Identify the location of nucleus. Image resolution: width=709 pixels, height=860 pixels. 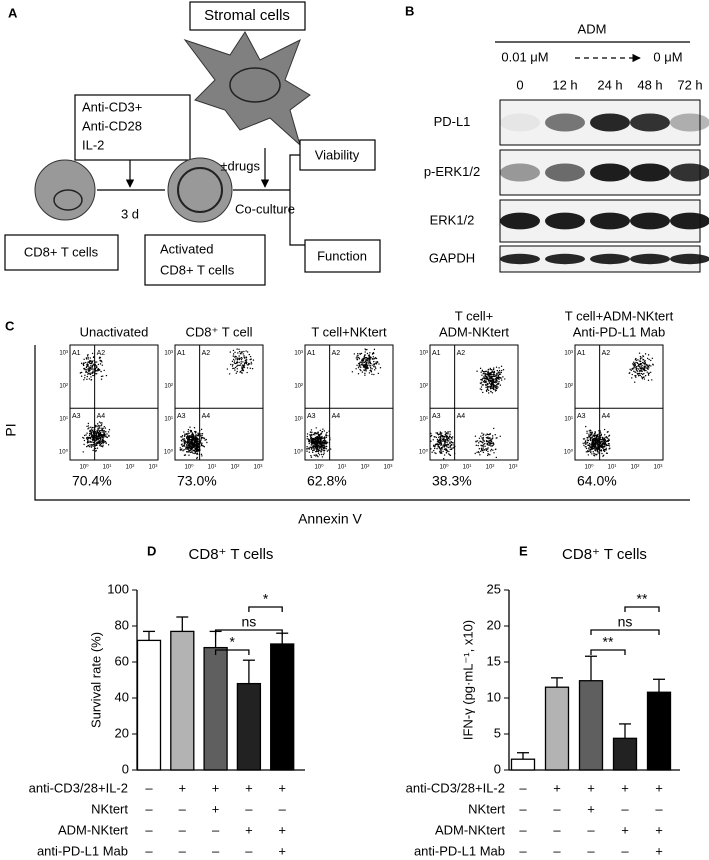
(68, 200).